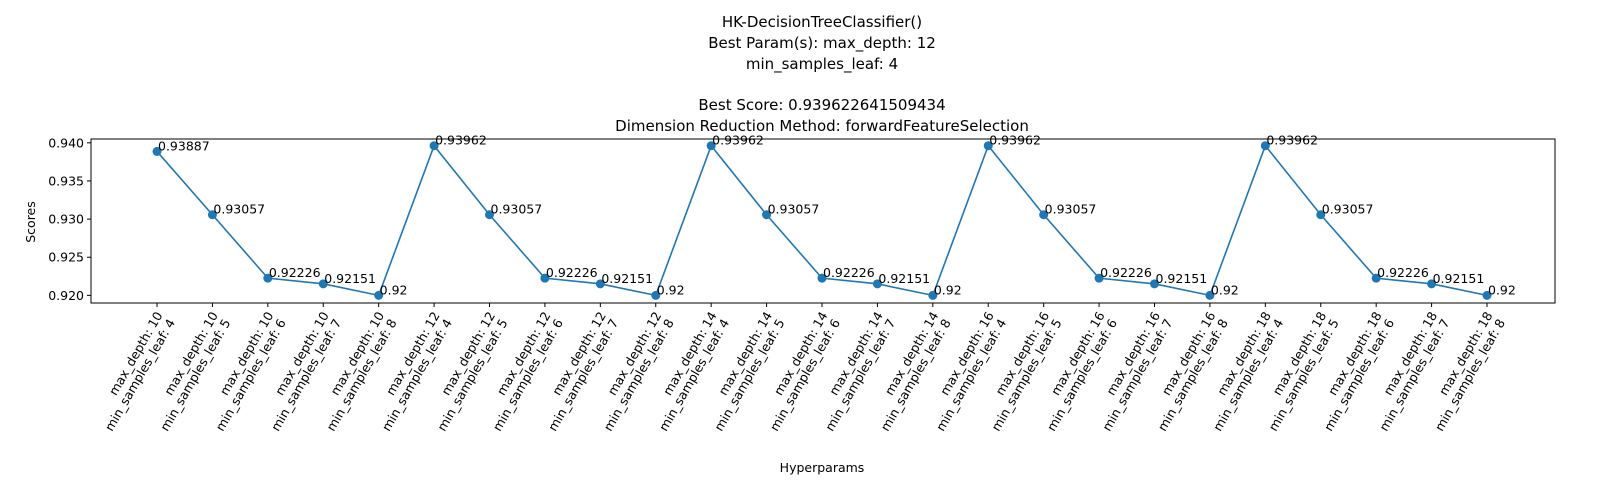 This screenshot has width=1600, height=500. I want to click on data-label-11: 0.93057, so click(794, 209).